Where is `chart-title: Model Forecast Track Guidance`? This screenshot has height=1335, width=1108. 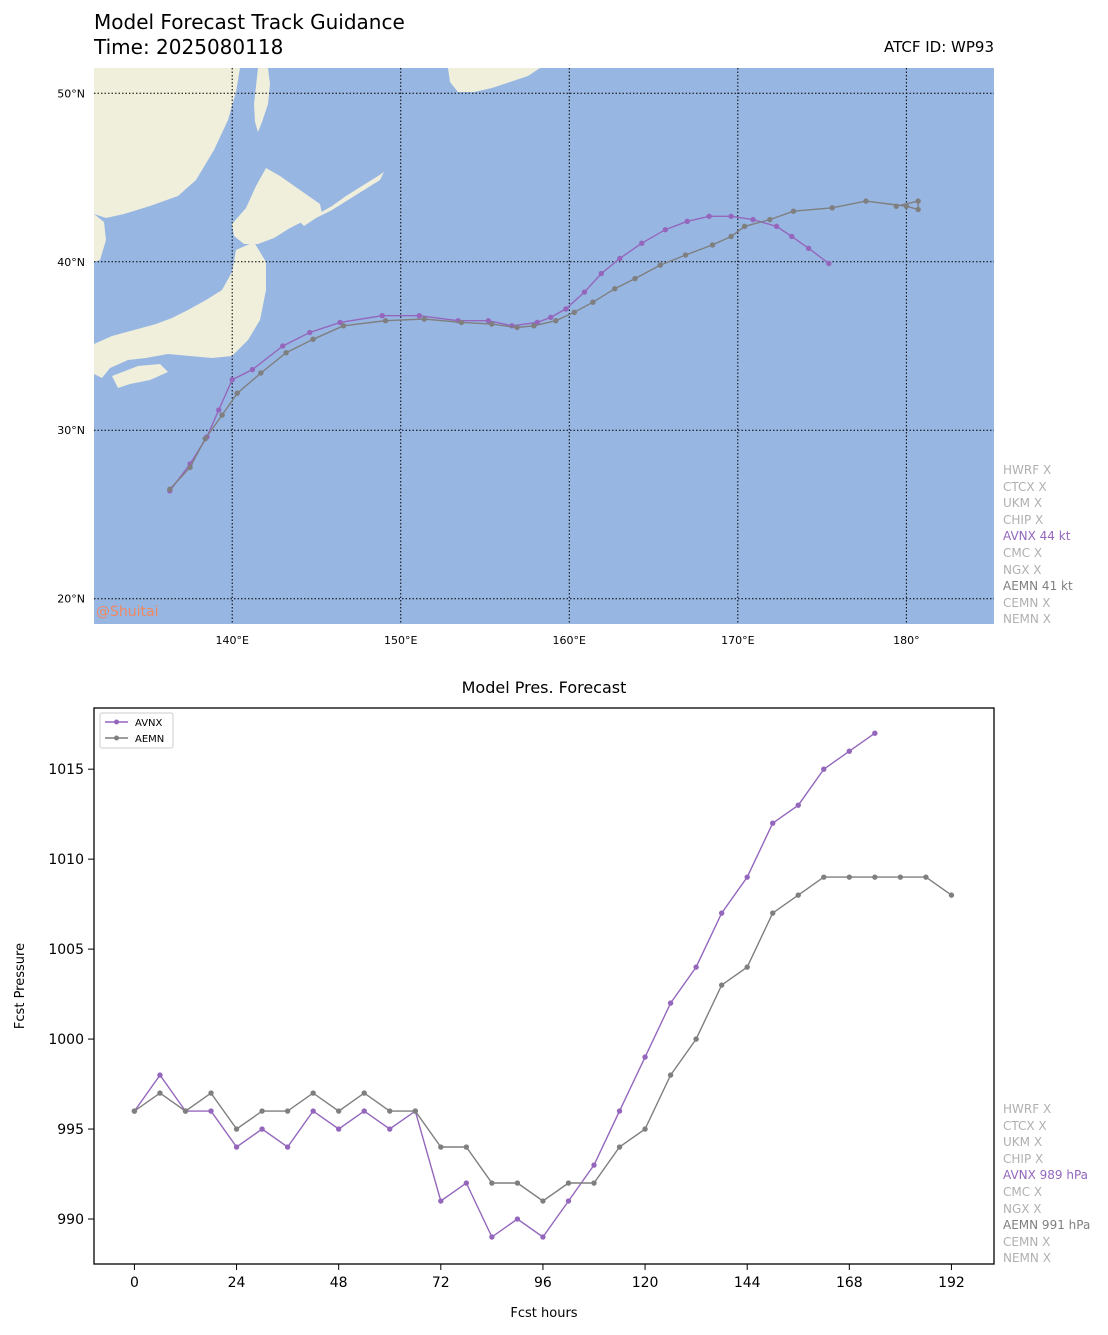
chart-title: Model Forecast Track Guidance is located at coordinates (249, 22).